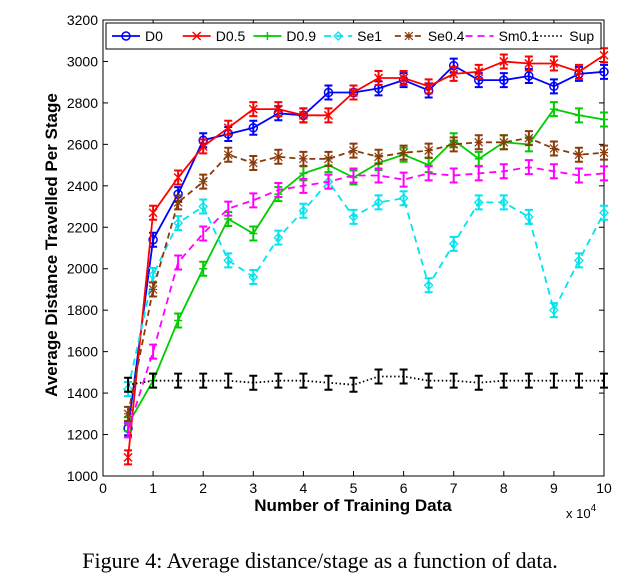  I want to click on x-tick-label: 5, so click(354, 488).